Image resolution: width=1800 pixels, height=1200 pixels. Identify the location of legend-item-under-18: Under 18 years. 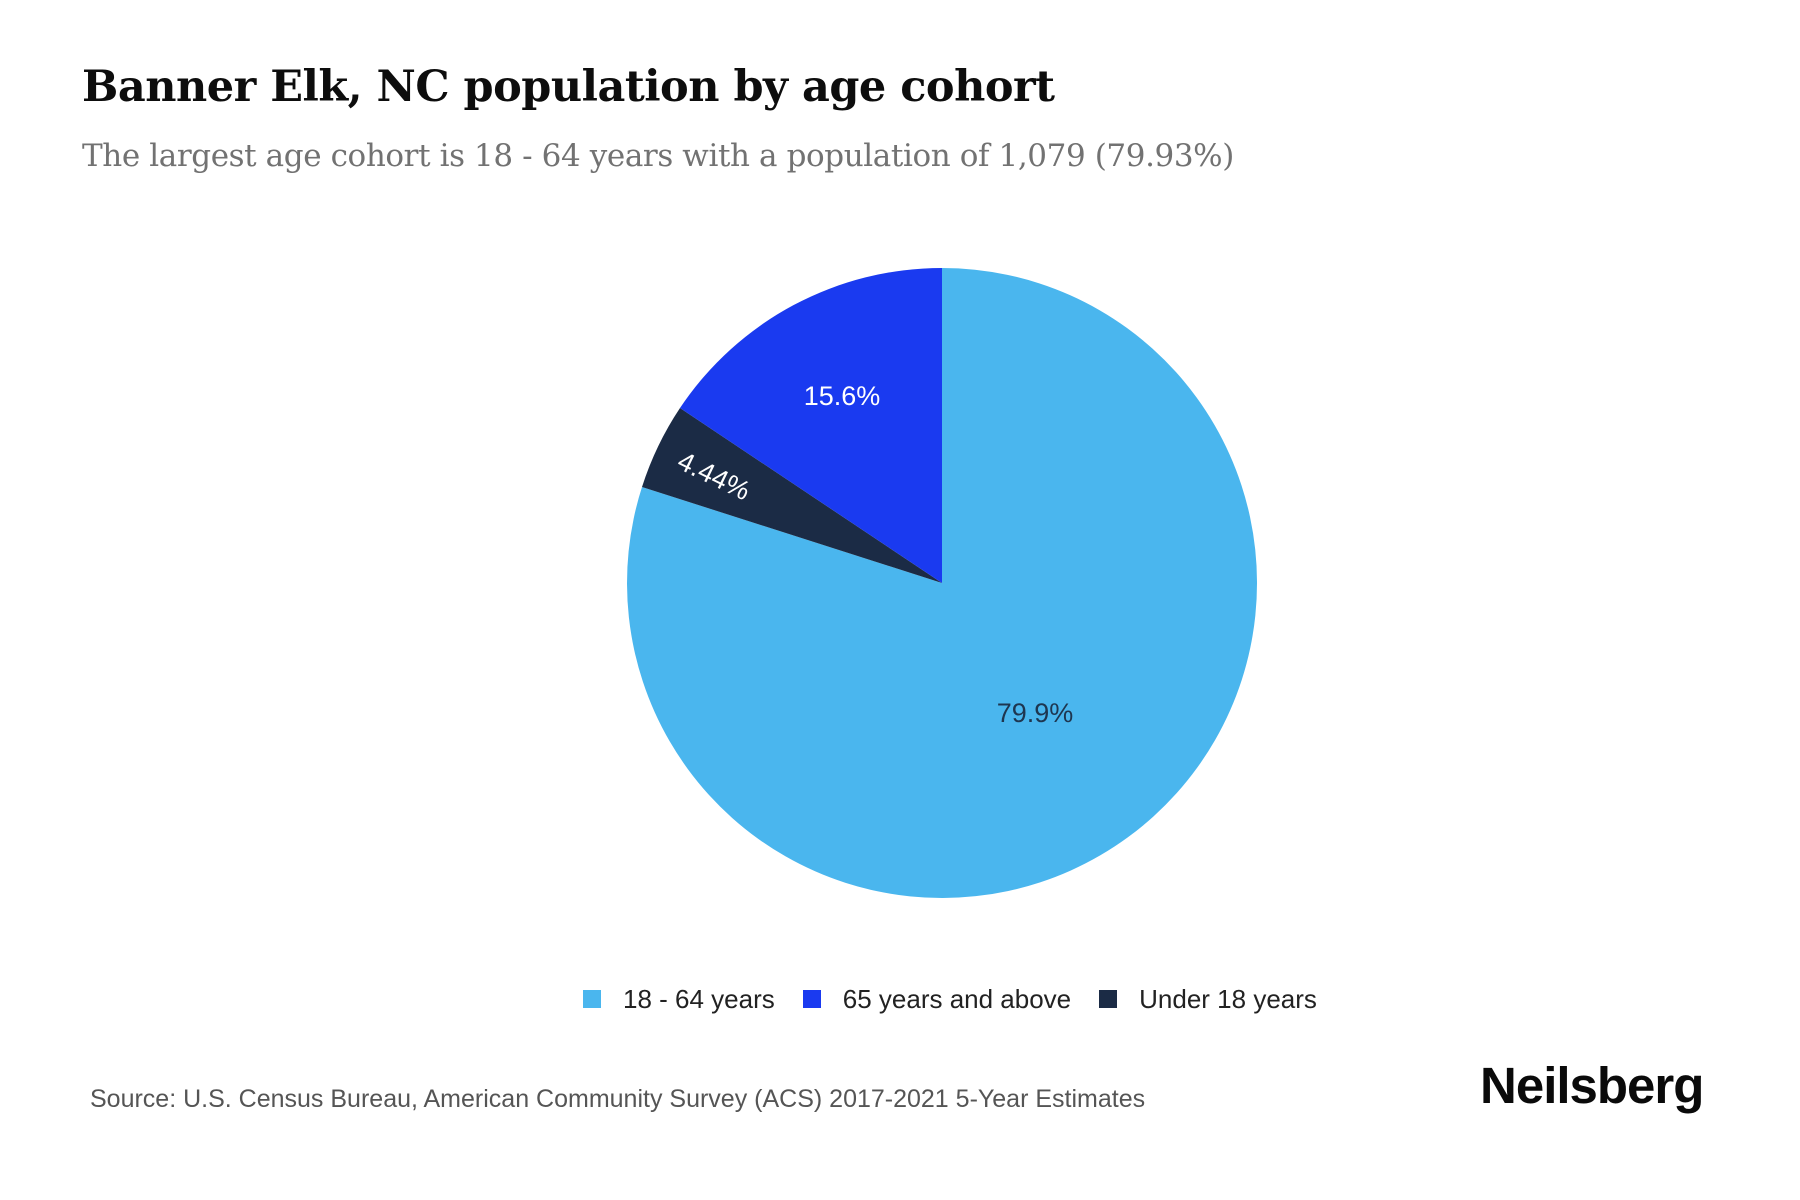
(1208, 999).